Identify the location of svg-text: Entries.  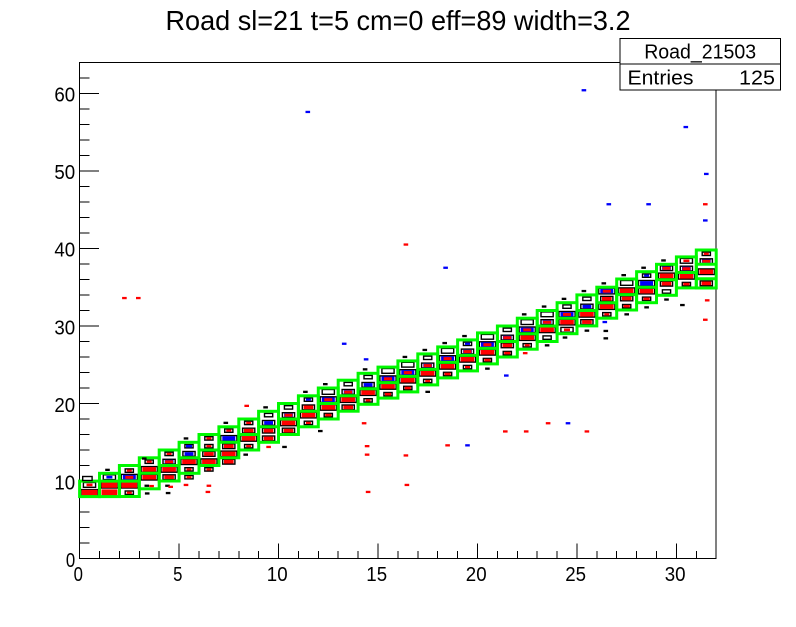
(661, 79).